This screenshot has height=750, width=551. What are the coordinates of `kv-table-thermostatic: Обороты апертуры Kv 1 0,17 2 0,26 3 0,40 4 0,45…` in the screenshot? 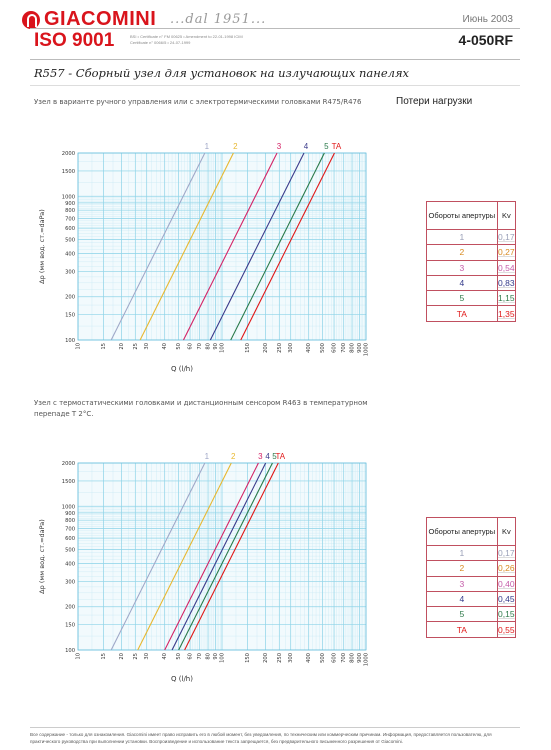 It's located at (471, 577).